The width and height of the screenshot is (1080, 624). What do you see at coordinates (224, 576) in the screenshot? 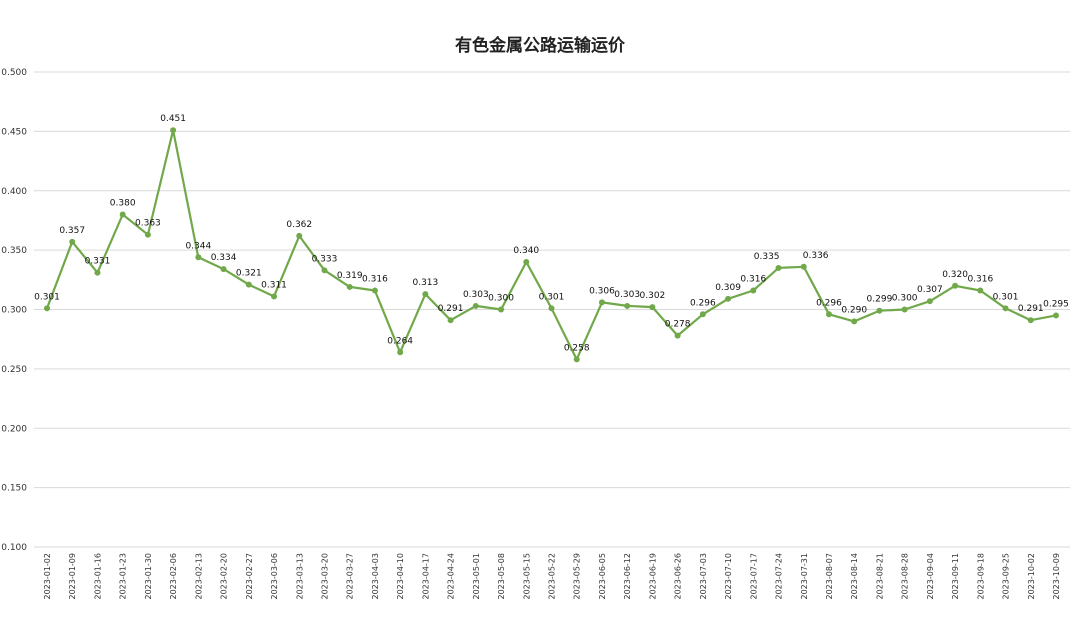
I see `x-tick-label: 2023-02-20` at bounding box center [224, 576].